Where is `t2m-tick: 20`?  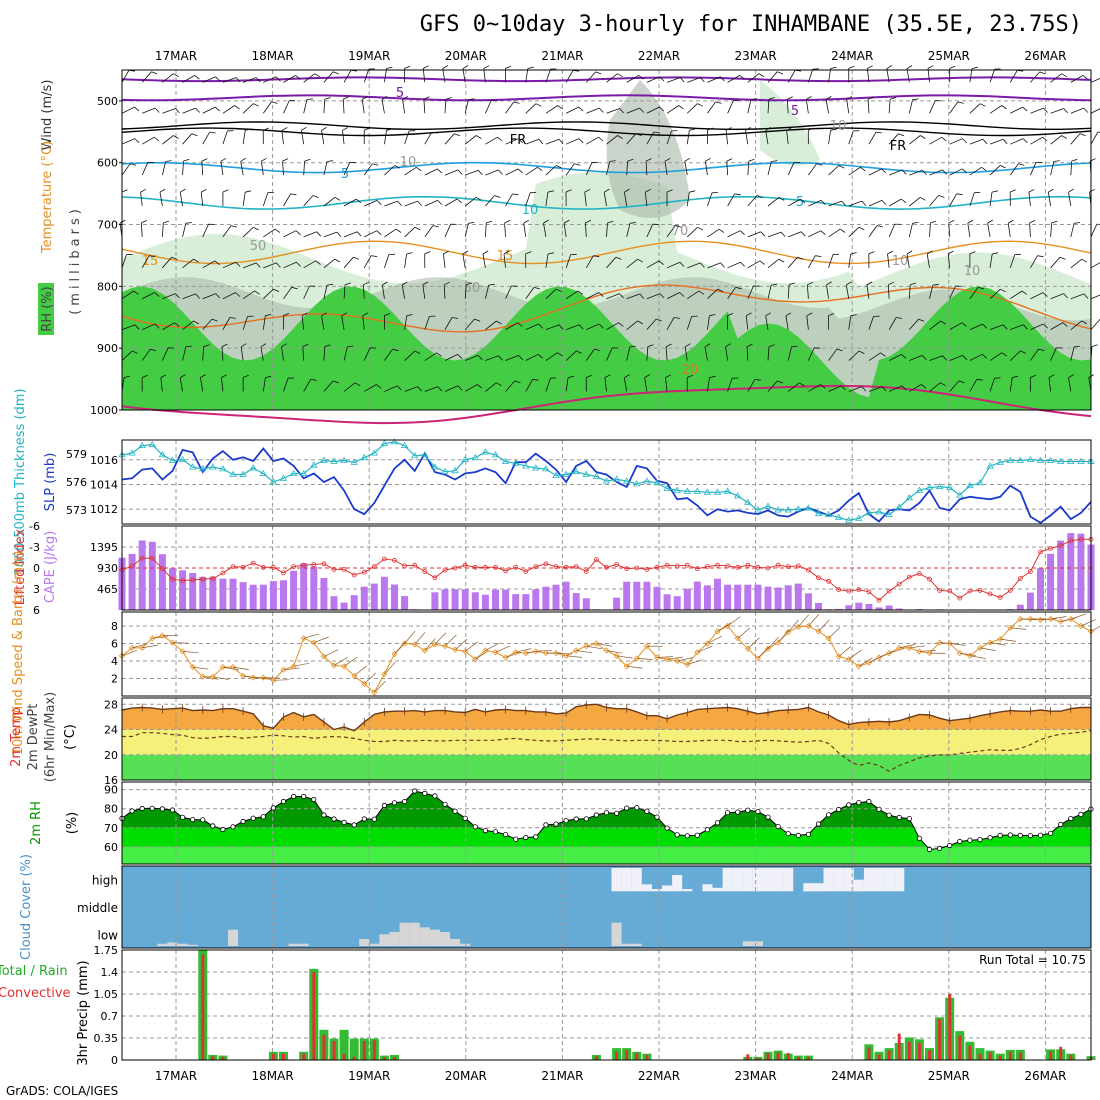
t2m-tick: 20 is located at coordinates (111, 755).